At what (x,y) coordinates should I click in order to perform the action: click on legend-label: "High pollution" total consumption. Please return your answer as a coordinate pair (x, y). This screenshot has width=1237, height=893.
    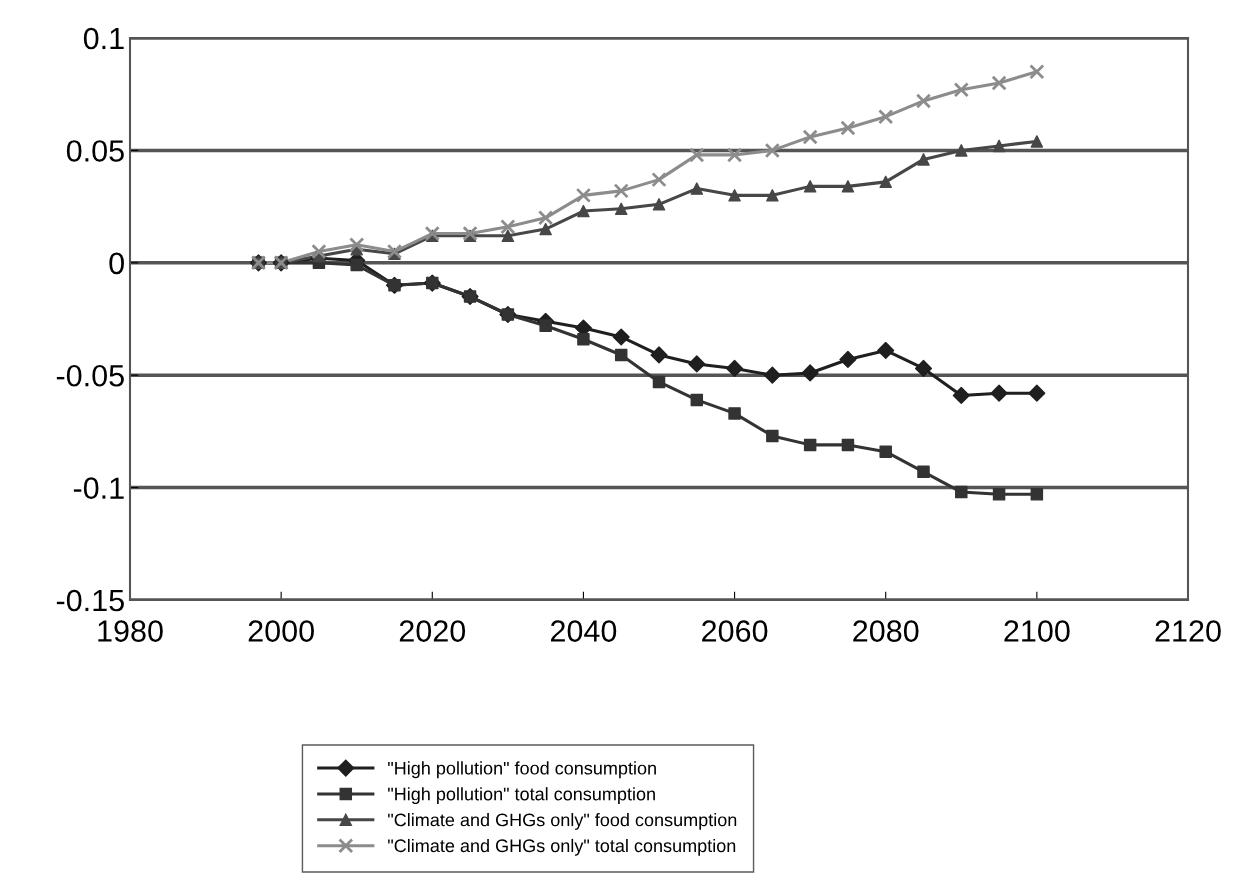
    Looking at the image, I should click on (521, 795).